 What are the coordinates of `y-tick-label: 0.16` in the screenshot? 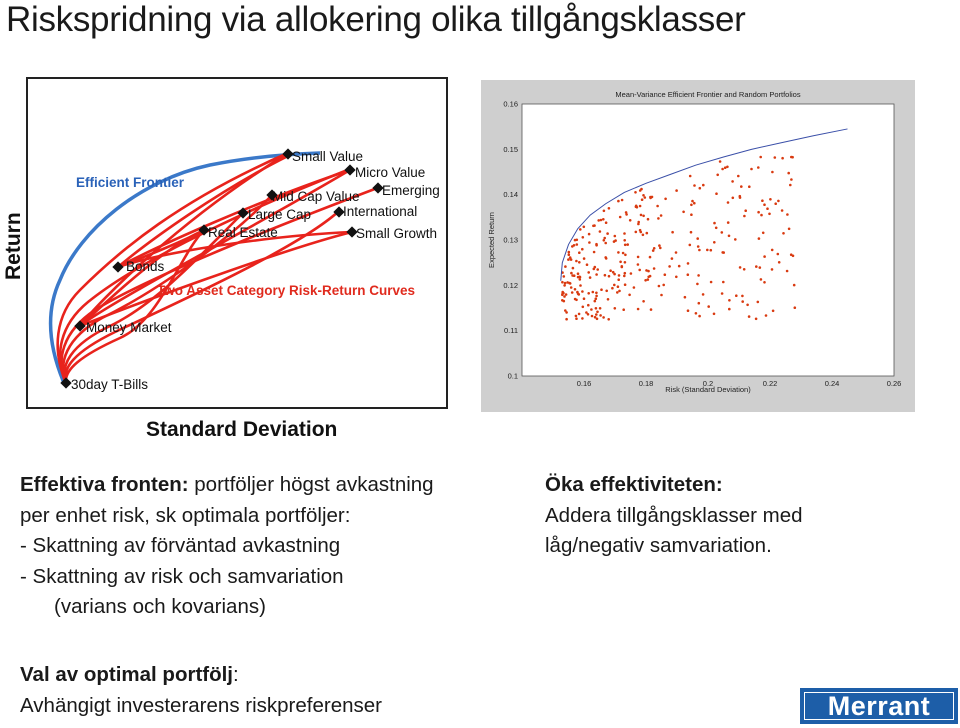 It's located at (510, 104).